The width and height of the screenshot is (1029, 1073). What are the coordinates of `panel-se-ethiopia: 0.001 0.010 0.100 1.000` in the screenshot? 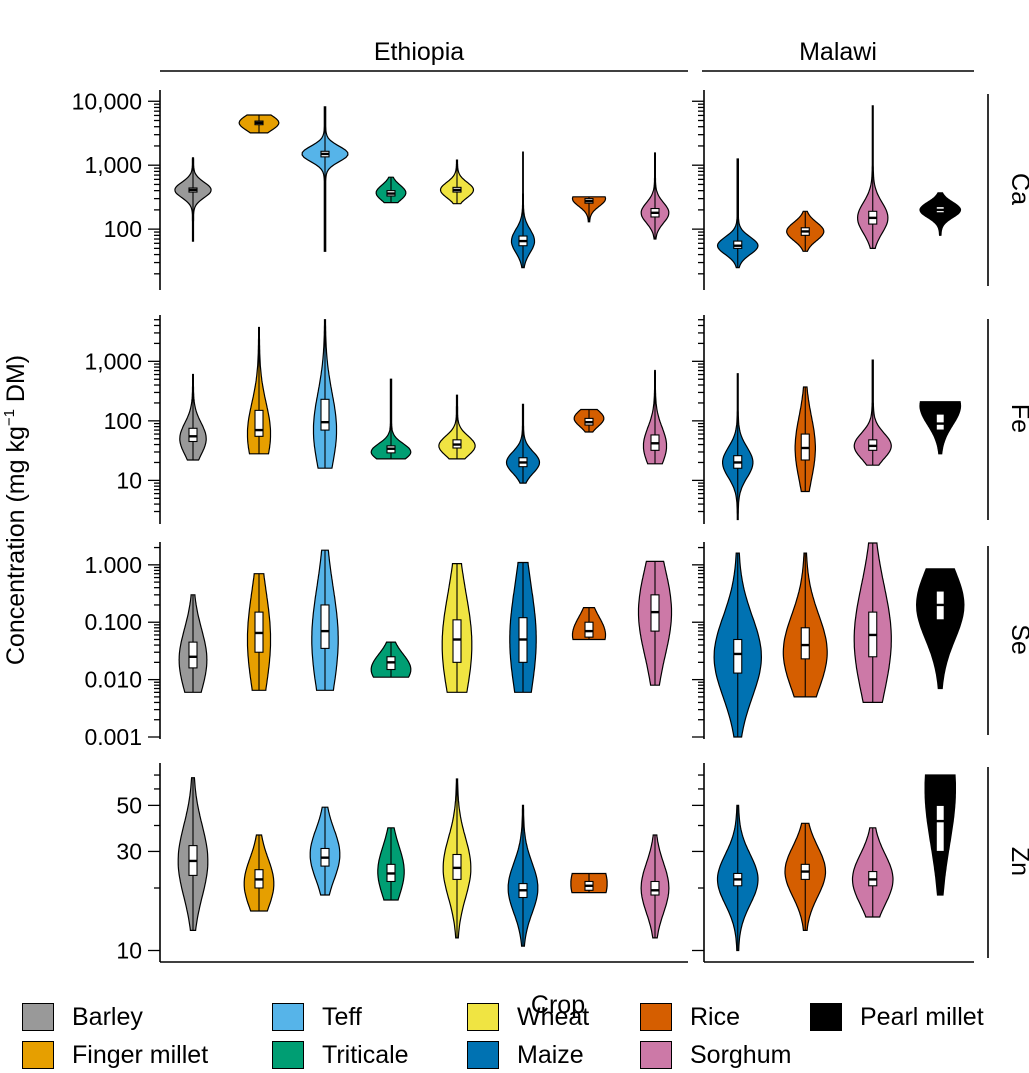 It's located at (378, 646).